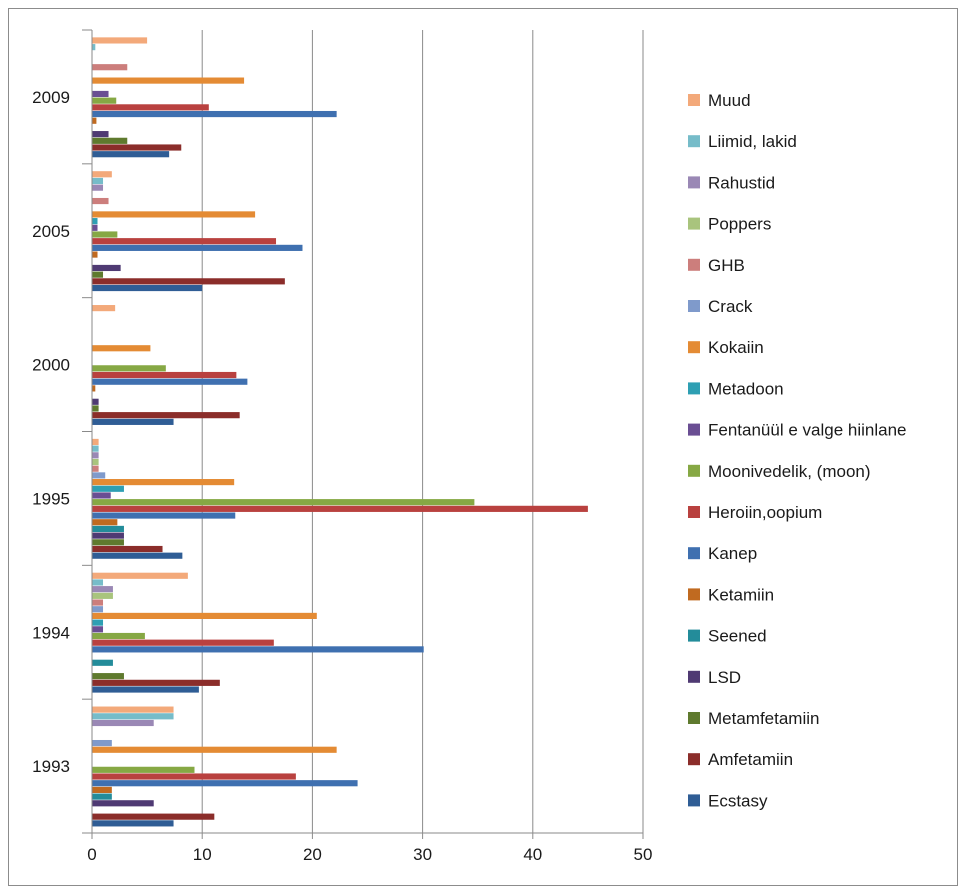 The height and width of the screenshot is (888, 960). What do you see at coordinates (755, 512) in the screenshot?
I see `legend-item: Heroiin,oopium` at bounding box center [755, 512].